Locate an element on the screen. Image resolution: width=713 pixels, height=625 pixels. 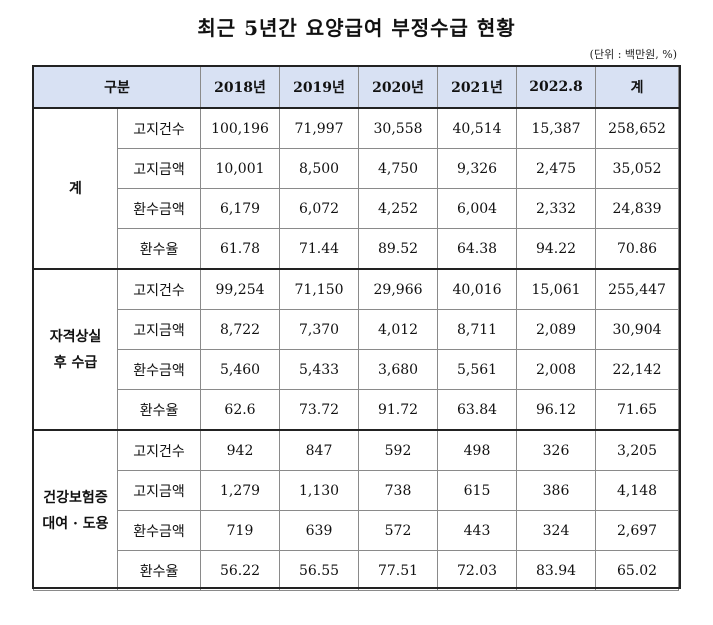
total-cell: 258,652 is located at coordinates (637, 128).